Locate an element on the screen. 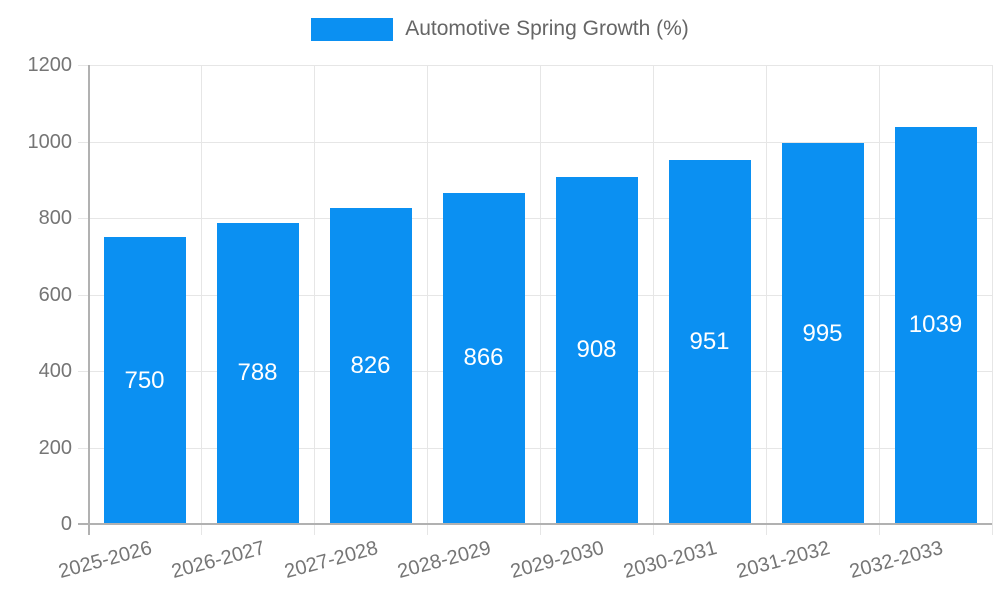 The width and height of the screenshot is (1000, 600). x-tick-label: 2030-2031 is located at coordinates (670, 560).